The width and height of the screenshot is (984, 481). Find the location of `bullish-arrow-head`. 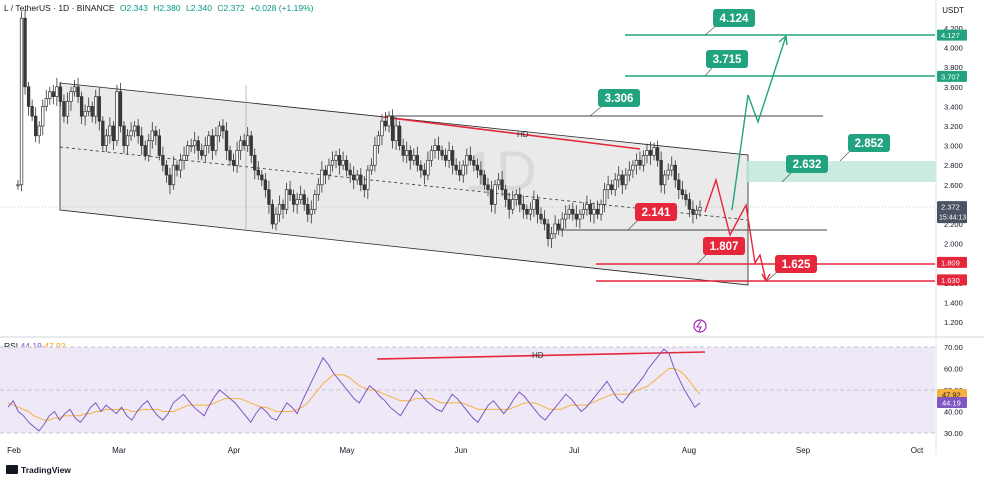

bullish-arrow-head is located at coordinates (783, 40).